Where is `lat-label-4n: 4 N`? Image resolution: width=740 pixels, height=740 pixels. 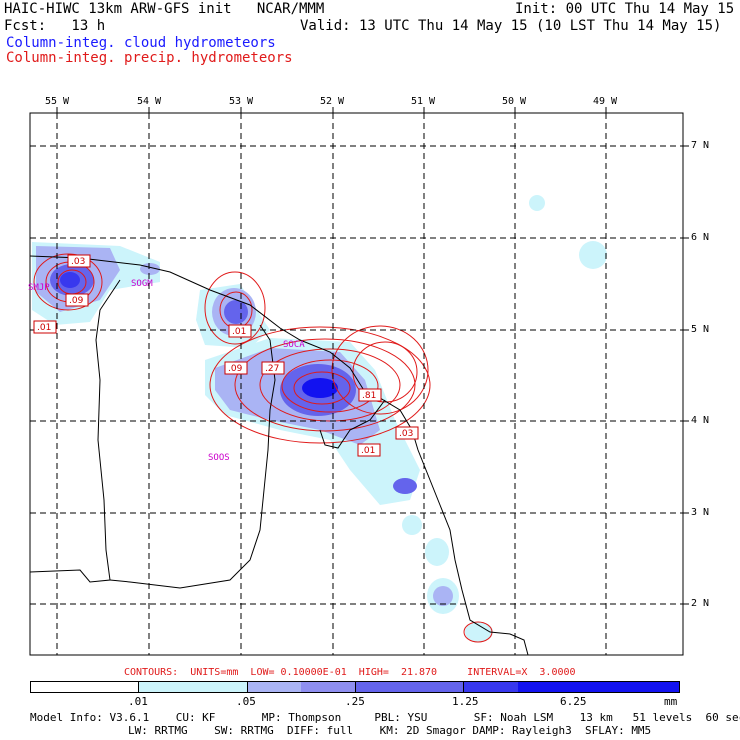 lat-label-4n: 4 N is located at coordinates (700, 420).